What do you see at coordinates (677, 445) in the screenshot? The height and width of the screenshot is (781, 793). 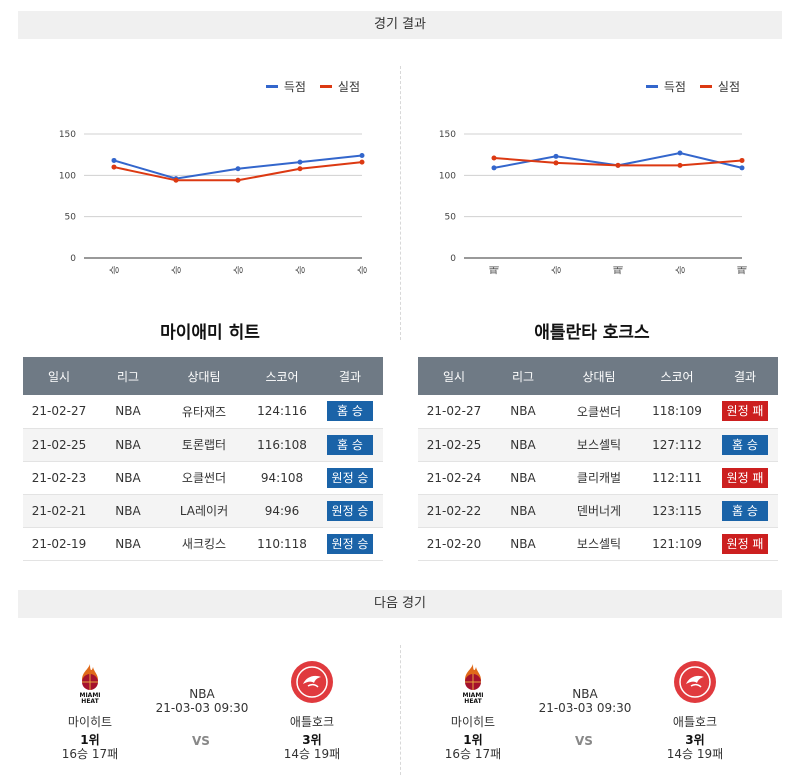 I see `score-cell: 127:112` at bounding box center [677, 445].